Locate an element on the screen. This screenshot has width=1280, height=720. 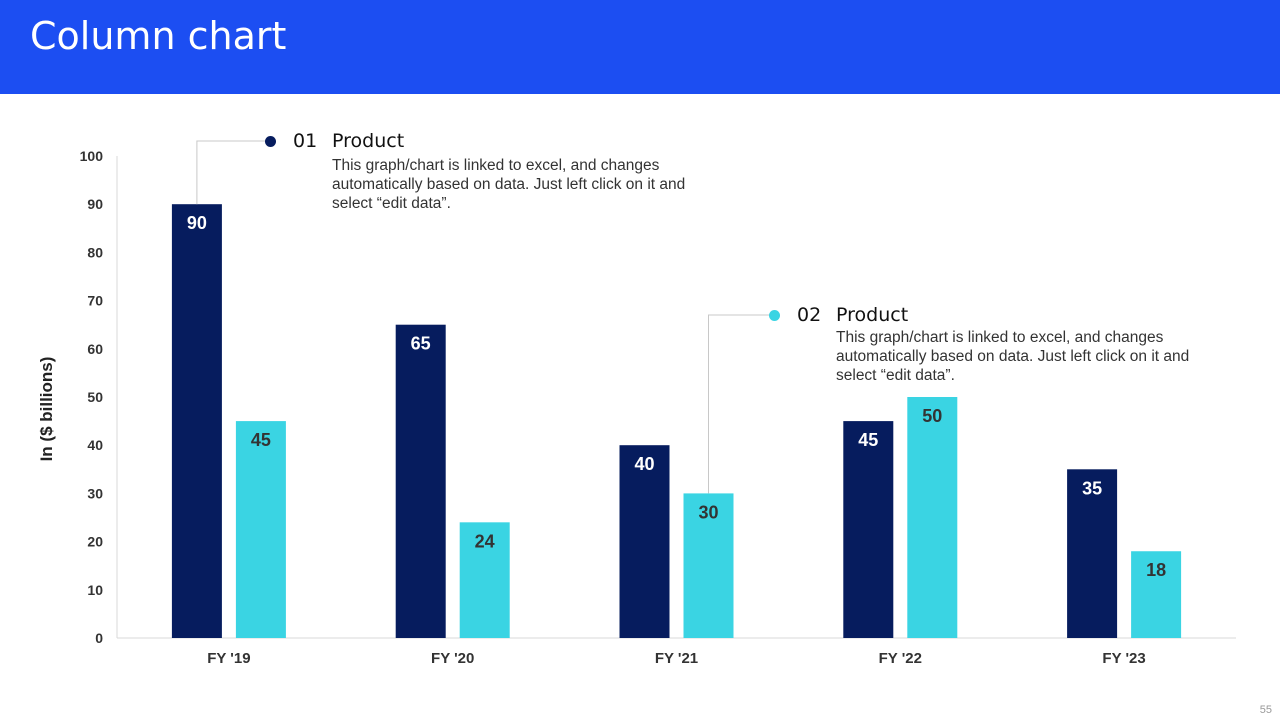
bar-data-label: 24 is located at coordinates (485, 541).